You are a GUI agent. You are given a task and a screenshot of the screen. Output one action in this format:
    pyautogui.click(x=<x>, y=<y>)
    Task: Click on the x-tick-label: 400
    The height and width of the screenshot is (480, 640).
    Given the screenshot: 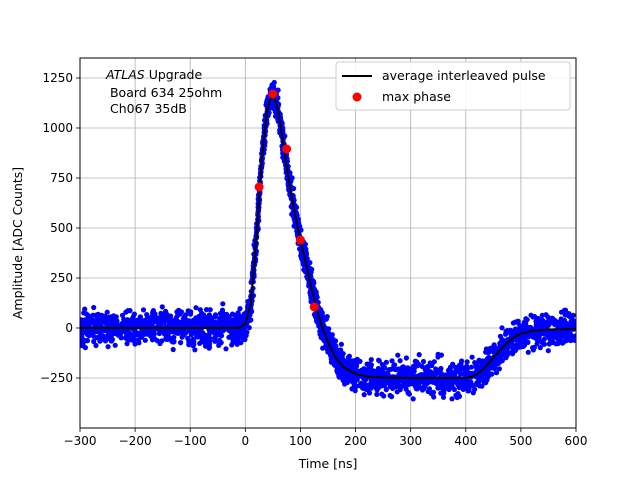 What is the action you would take?
    pyautogui.click(x=465, y=441)
    